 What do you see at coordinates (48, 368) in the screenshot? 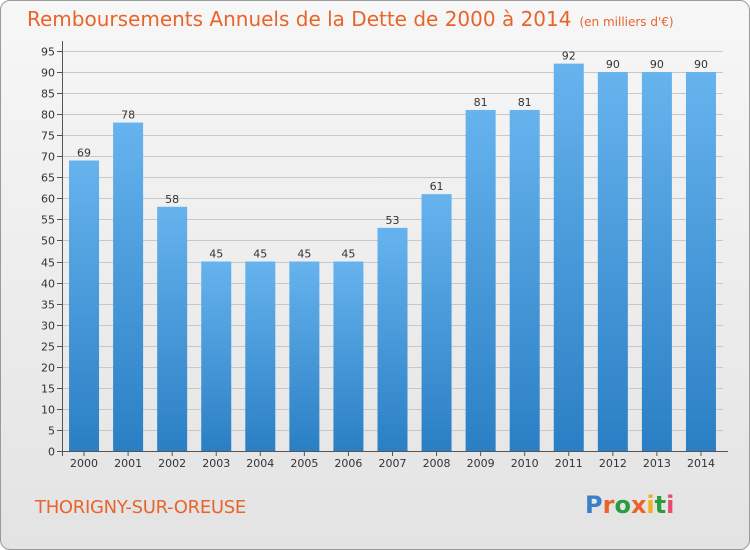
I see `y-tick-label: 20` at bounding box center [48, 368].